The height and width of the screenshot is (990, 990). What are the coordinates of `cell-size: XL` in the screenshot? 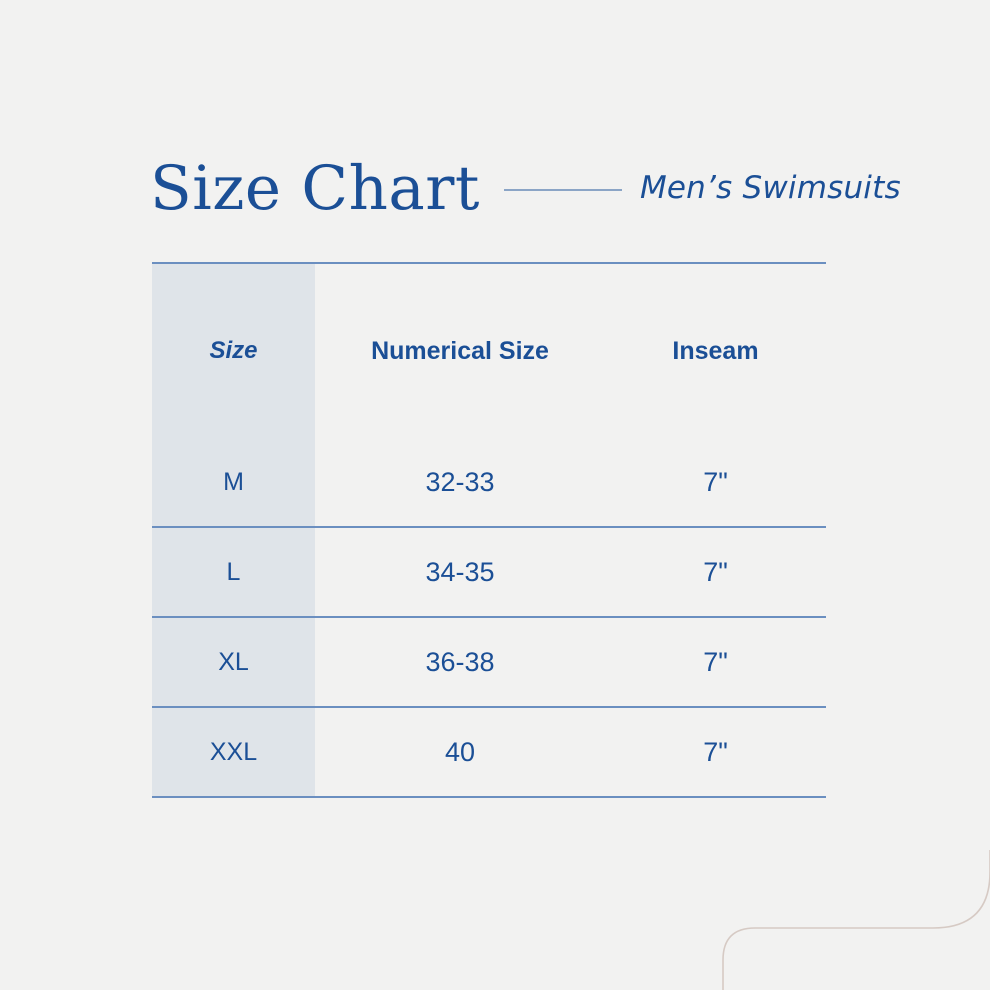 It's located at (233, 662).